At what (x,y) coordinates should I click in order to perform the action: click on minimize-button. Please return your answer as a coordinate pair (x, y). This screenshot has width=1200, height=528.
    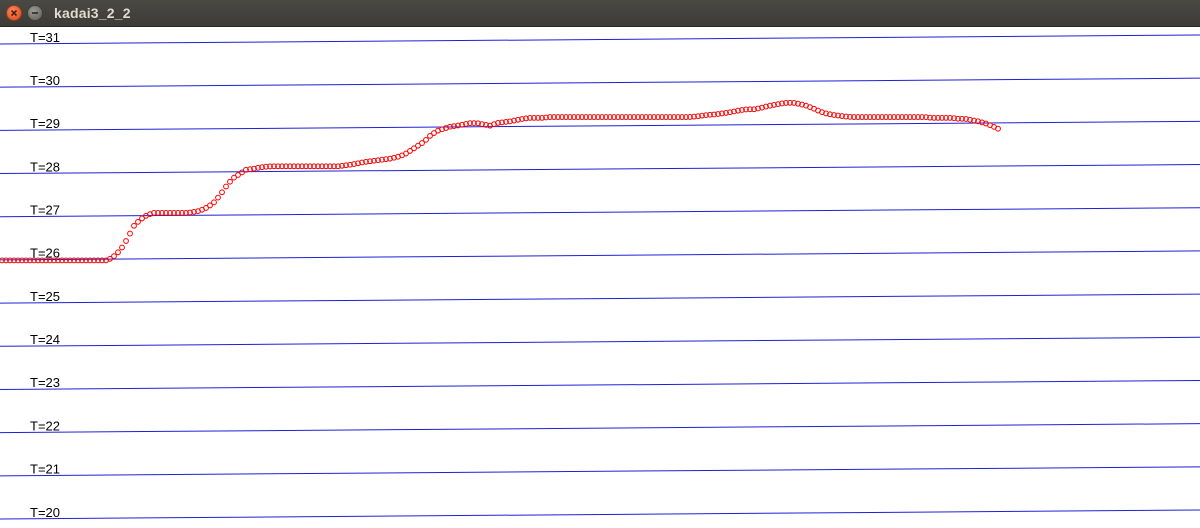
    Looking at the image, I should click on (35, 13).